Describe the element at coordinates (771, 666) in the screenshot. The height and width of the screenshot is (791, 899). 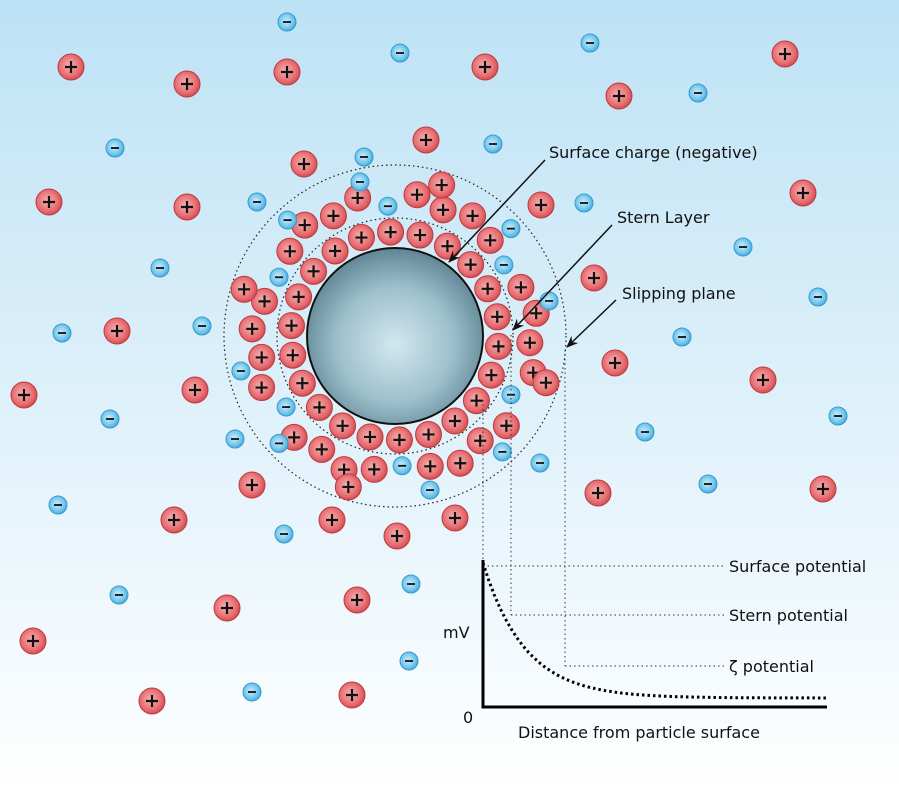
I see `zeta-potential-label: ζ potential` at that location.